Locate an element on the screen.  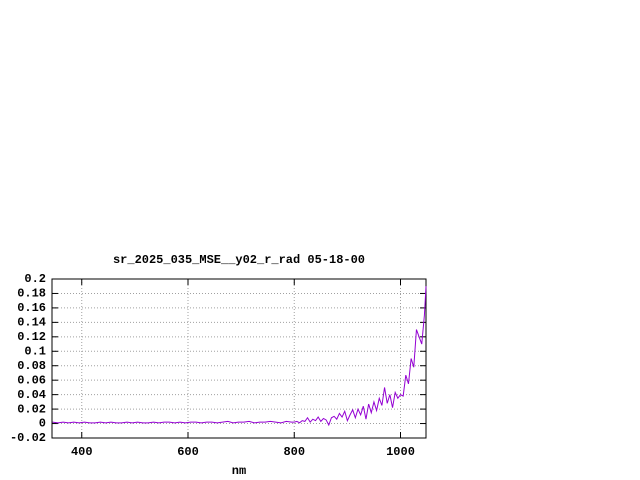
y-tick-label: 0.2 is located at coordinates (35, 279).